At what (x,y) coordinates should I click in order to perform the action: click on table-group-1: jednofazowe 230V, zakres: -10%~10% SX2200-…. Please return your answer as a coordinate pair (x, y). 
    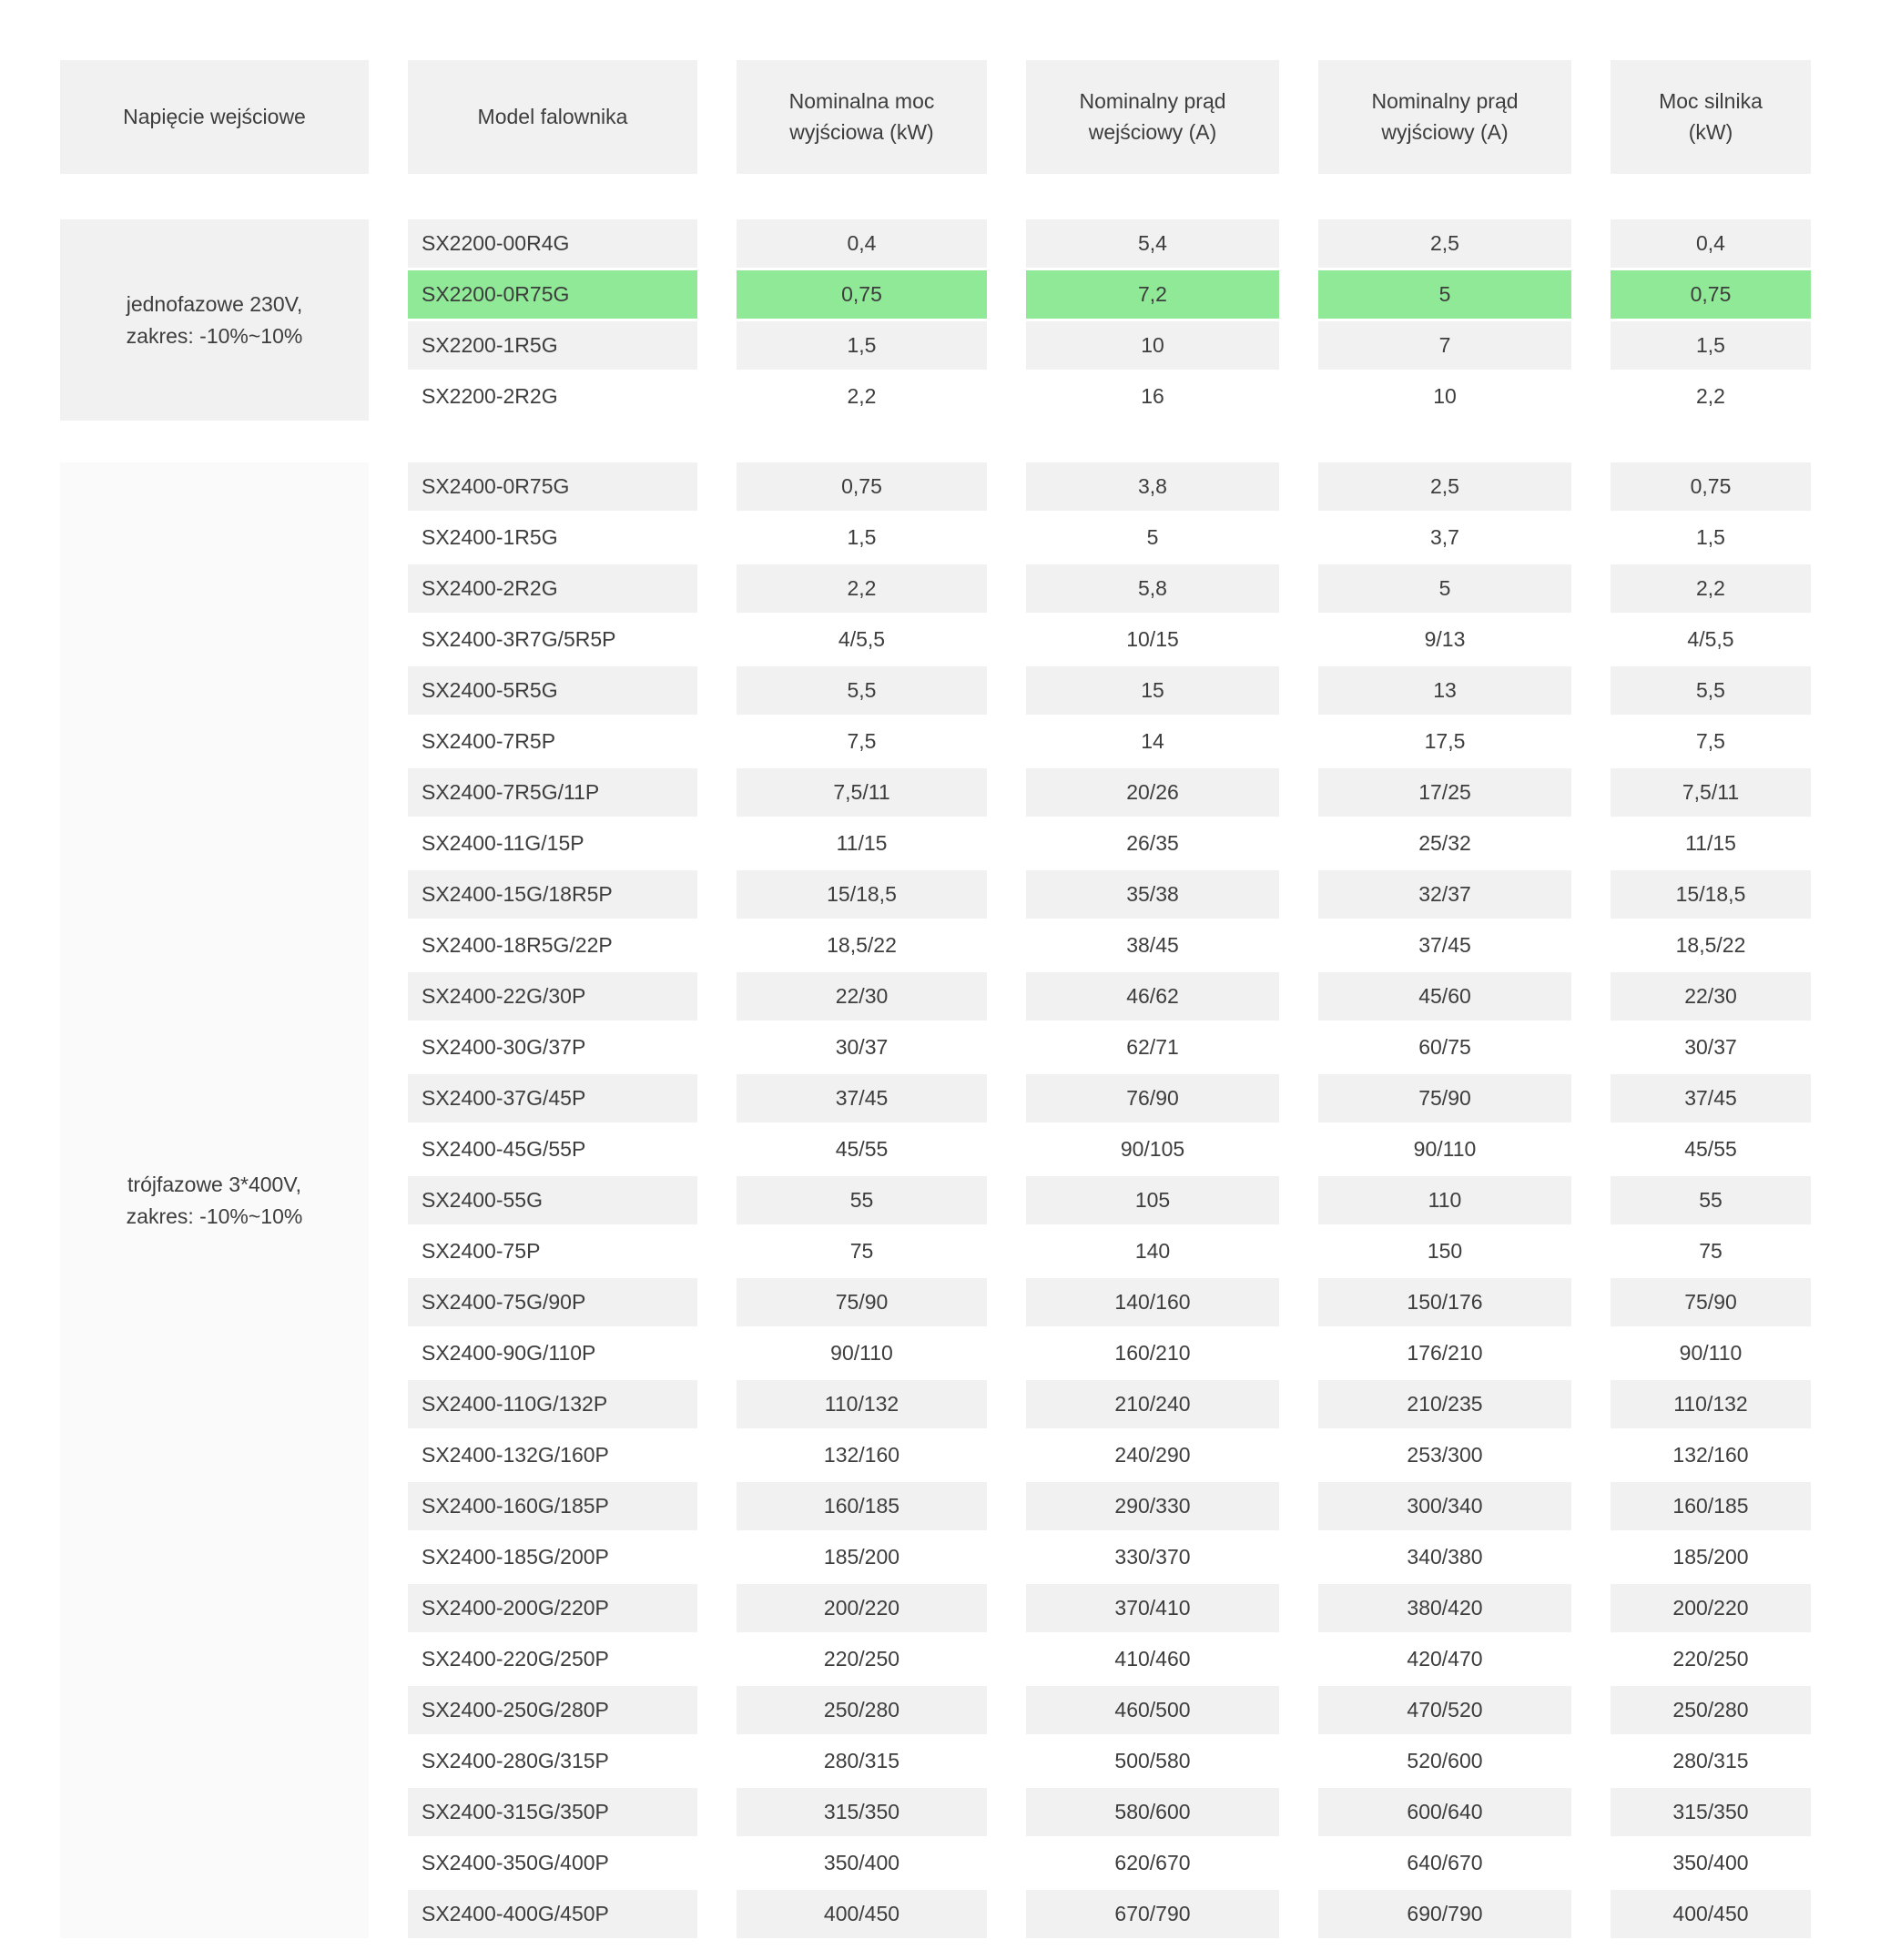
    Looking at the image, I should click on (935, 320).